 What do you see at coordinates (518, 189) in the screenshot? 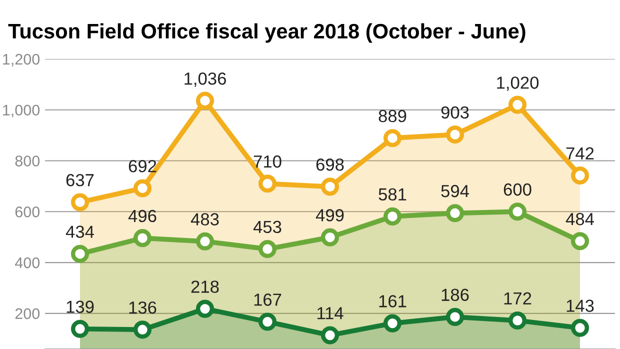
I see `data-label: 600` at bounding box center [518, 189].